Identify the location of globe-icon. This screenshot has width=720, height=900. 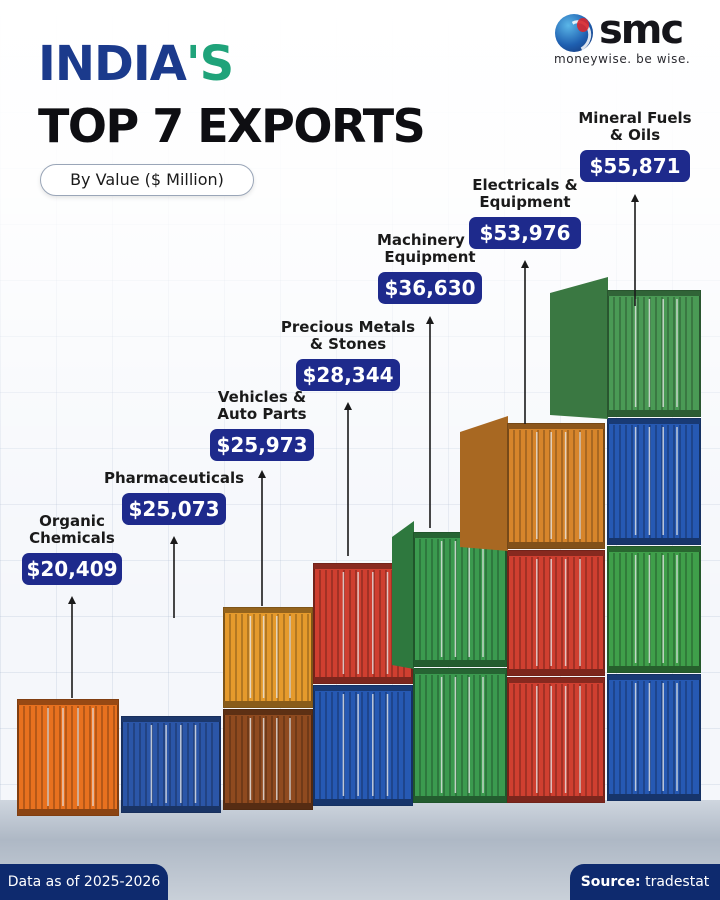
(574, 33).